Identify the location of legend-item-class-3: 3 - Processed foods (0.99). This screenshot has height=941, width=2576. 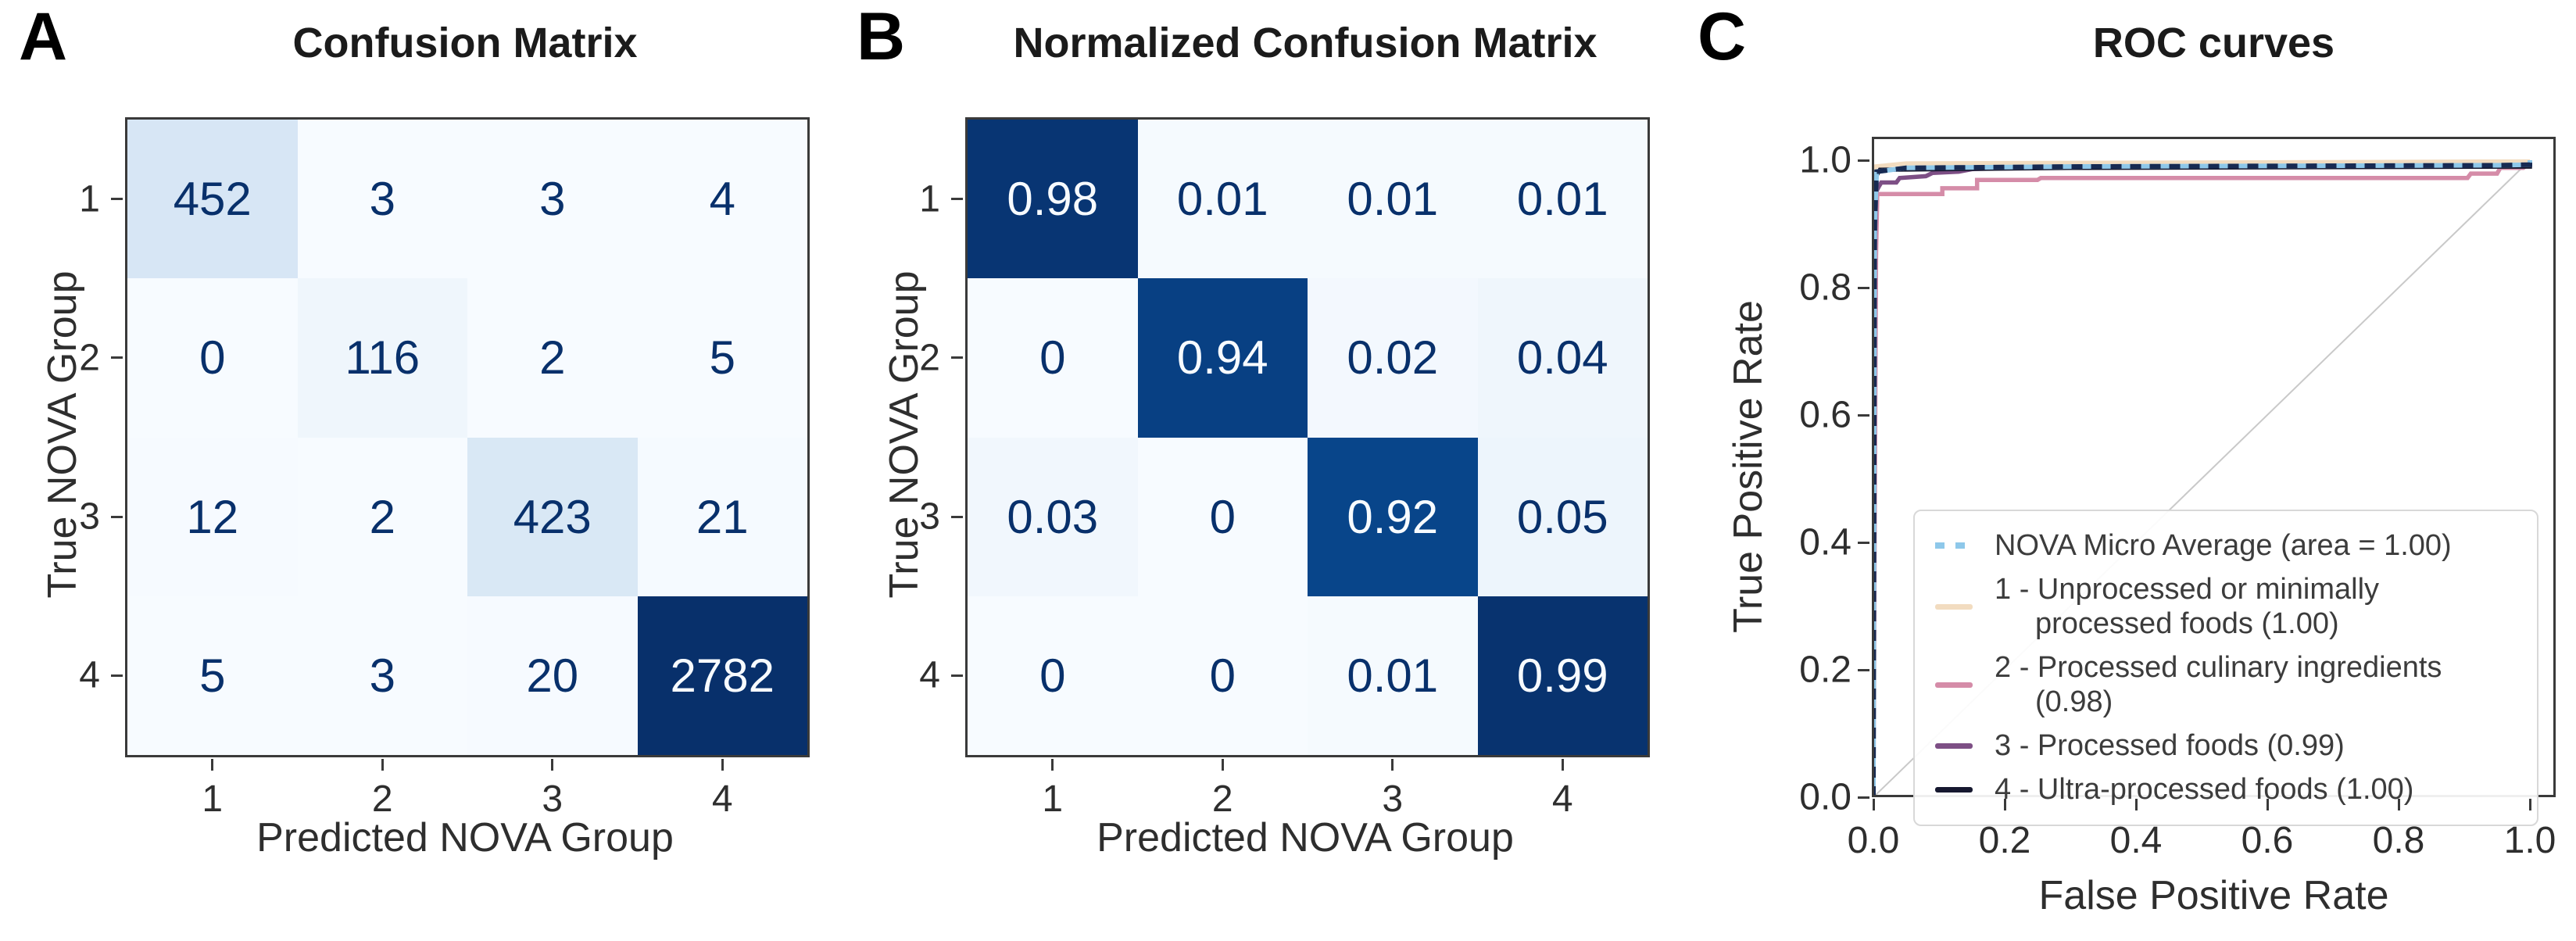
(2226, 745).